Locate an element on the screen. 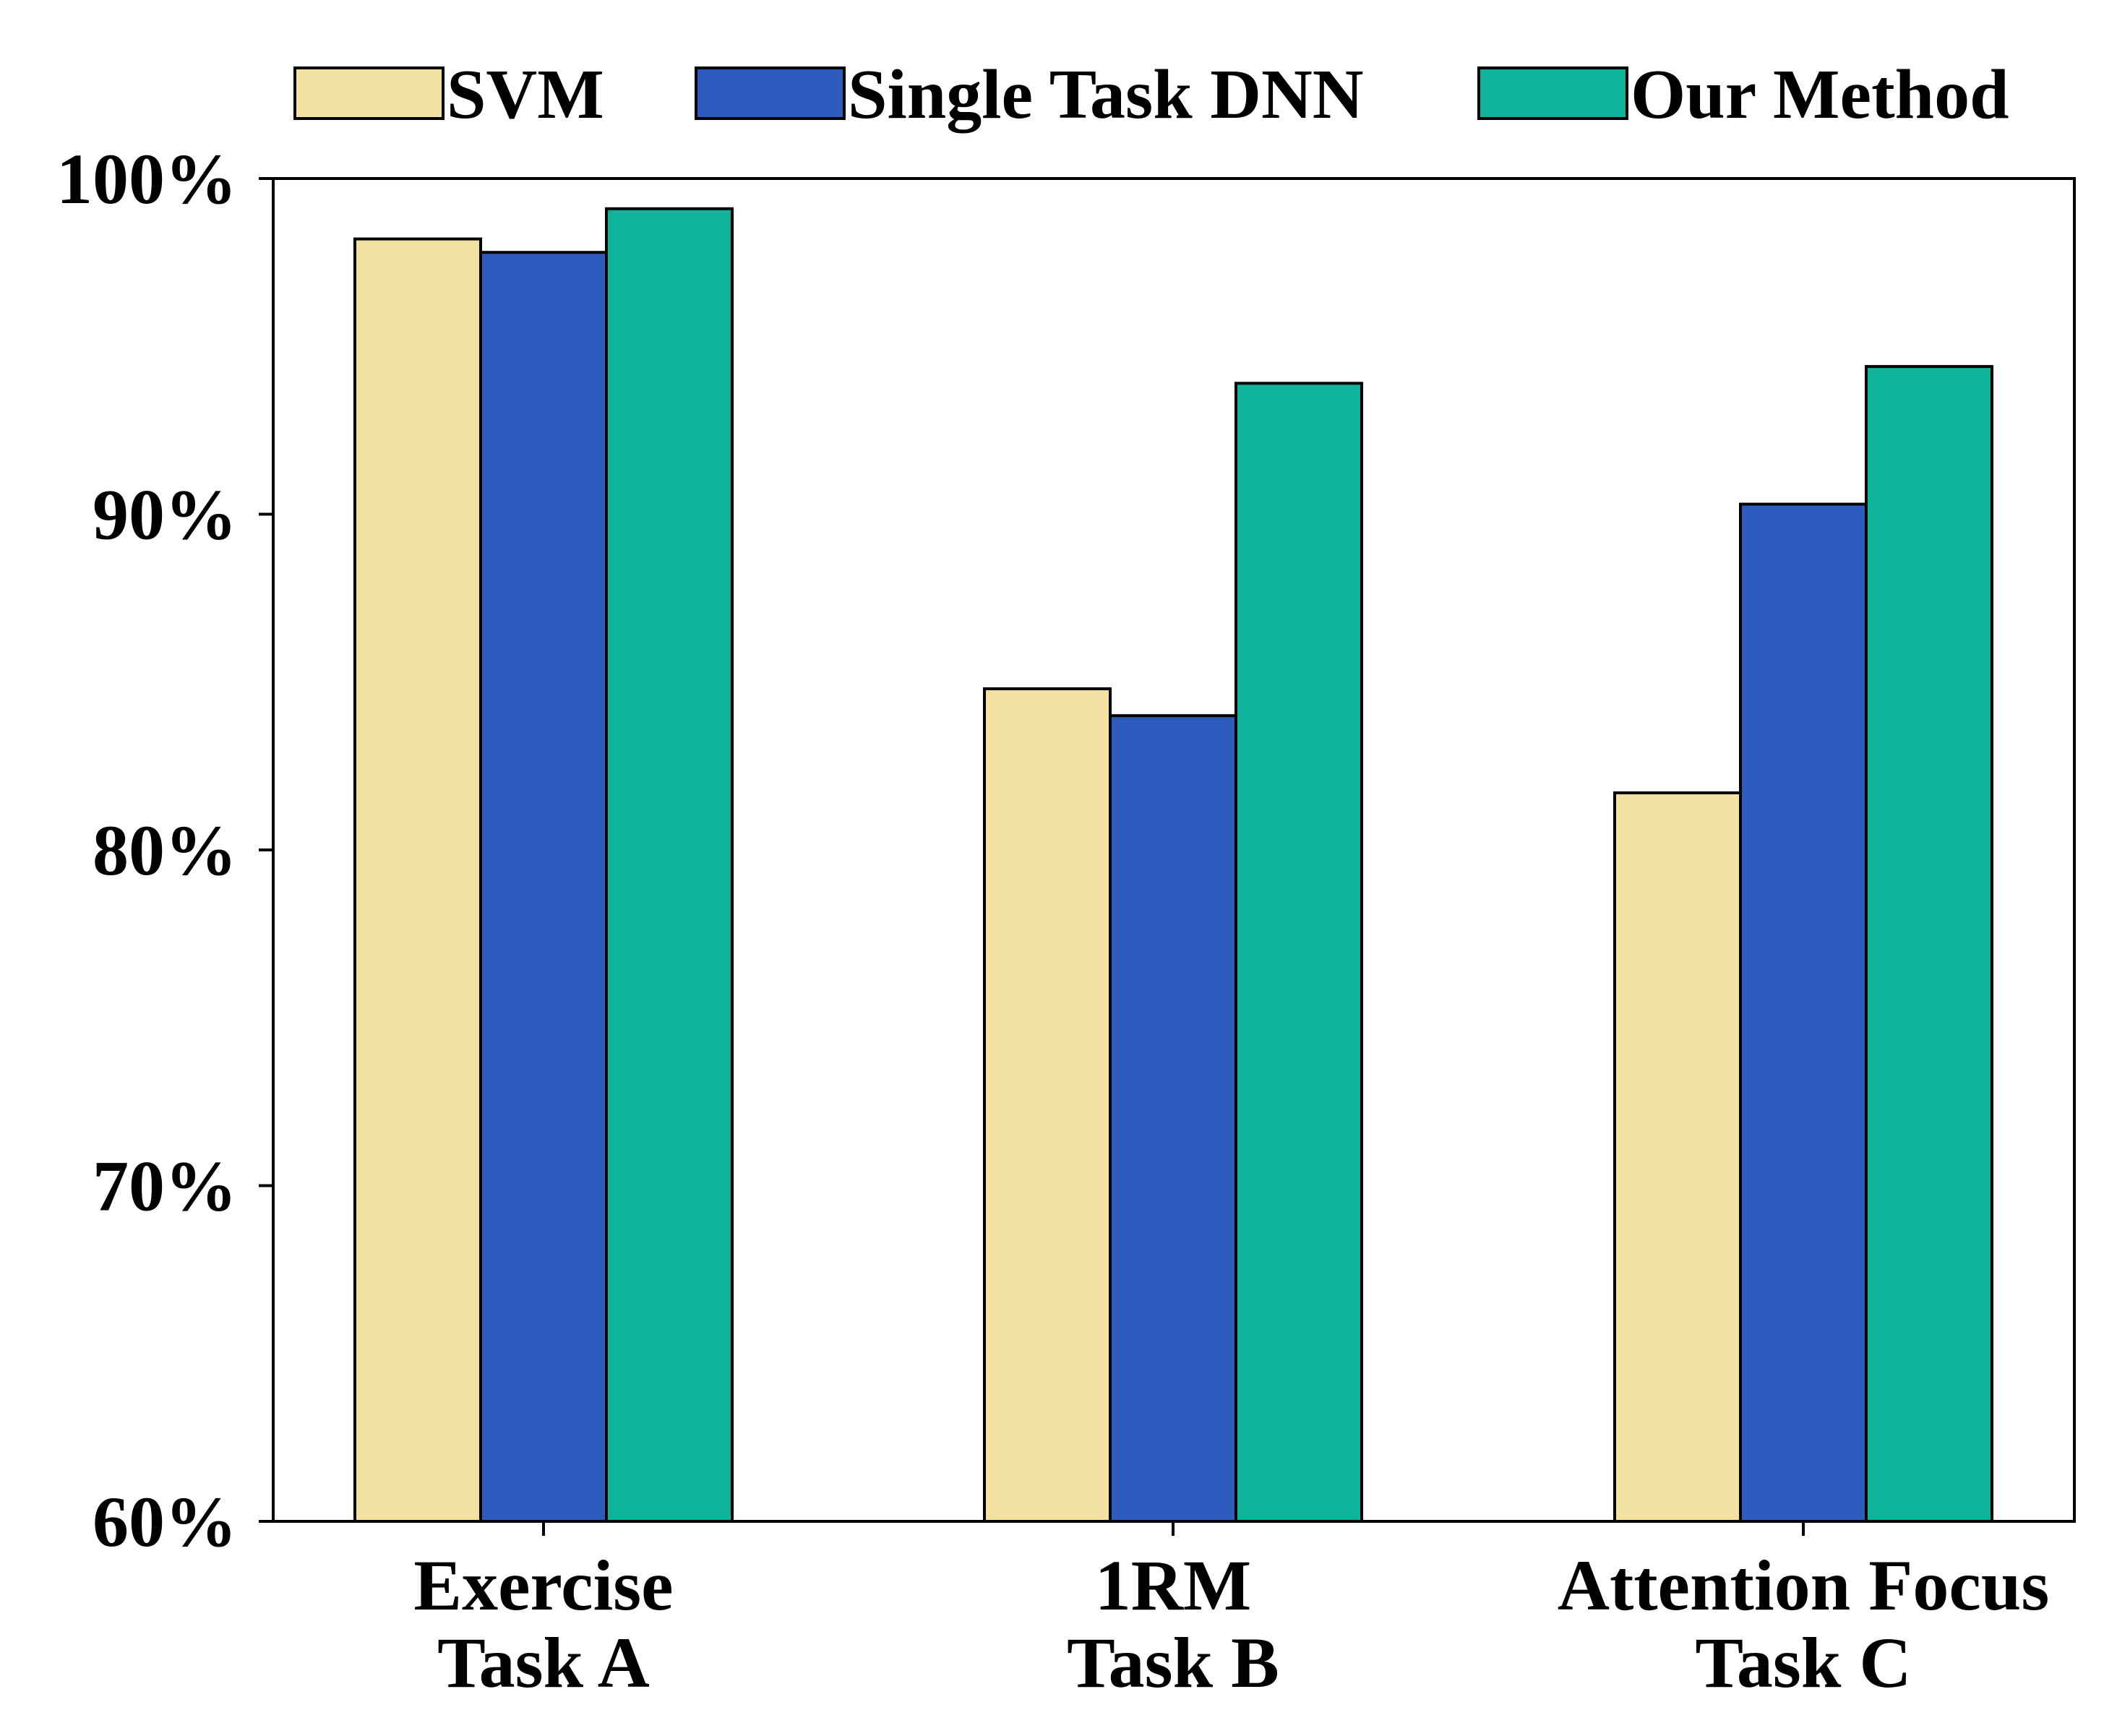 The image size is (2104, 1736). legend-swatch-single-task-dnn is located at coordinates (771, 93).